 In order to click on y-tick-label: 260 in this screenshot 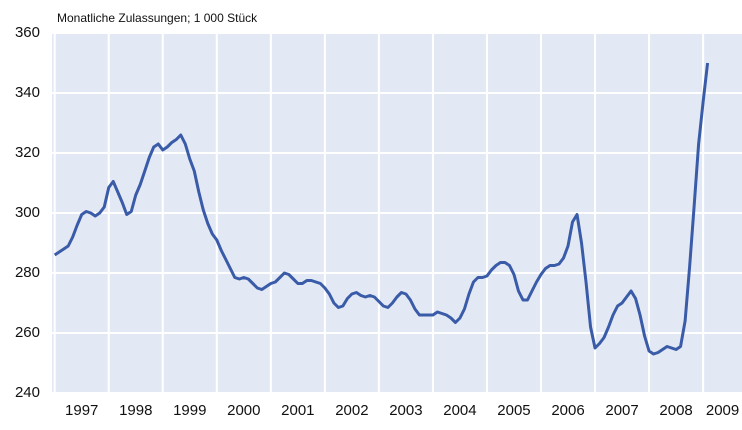, I will do `click(27, 332)`.